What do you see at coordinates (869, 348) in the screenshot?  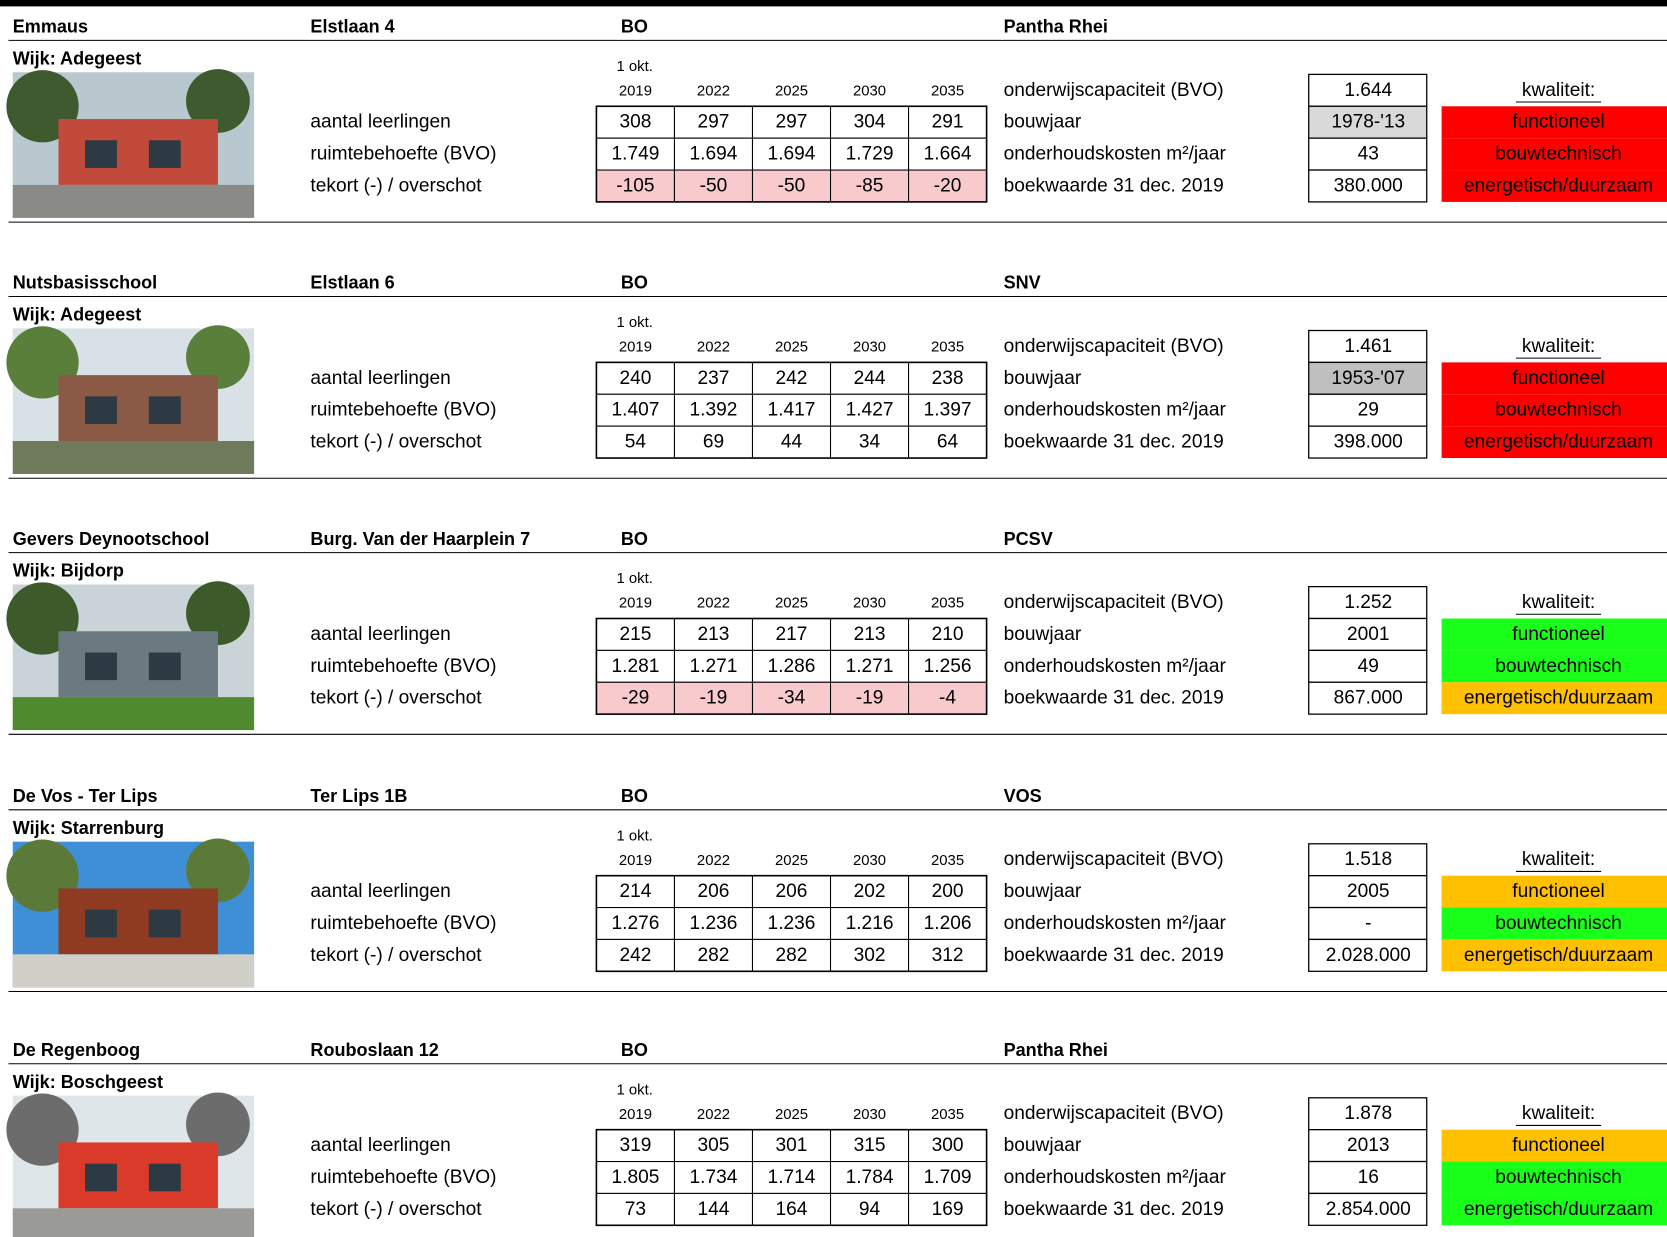 I see `year-label: 2030` at bounding box center [869, 348].